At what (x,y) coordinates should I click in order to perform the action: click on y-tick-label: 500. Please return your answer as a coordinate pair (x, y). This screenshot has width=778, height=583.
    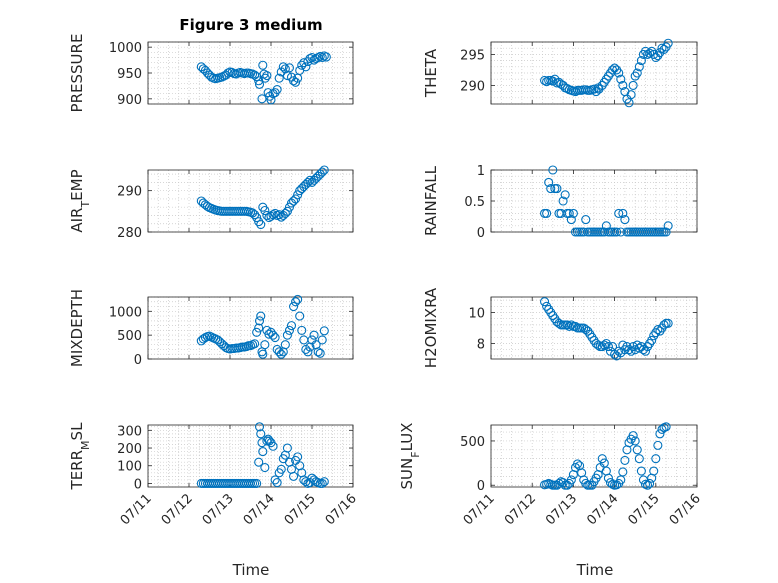
    Looking at the image, I should click on (129, 336).